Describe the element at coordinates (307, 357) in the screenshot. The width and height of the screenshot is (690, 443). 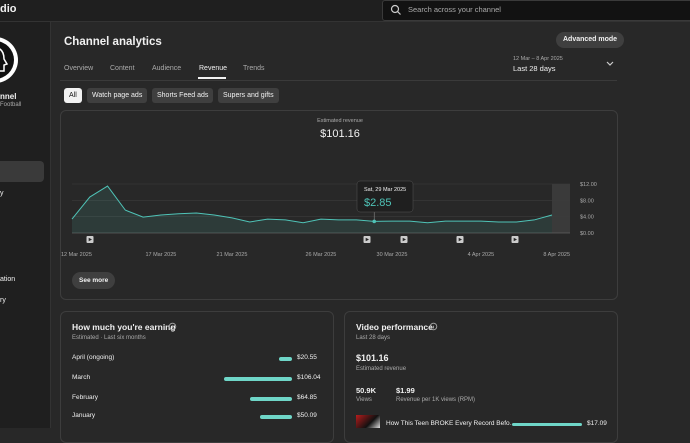
I see `earnings-value-label: $20.55` at that location.